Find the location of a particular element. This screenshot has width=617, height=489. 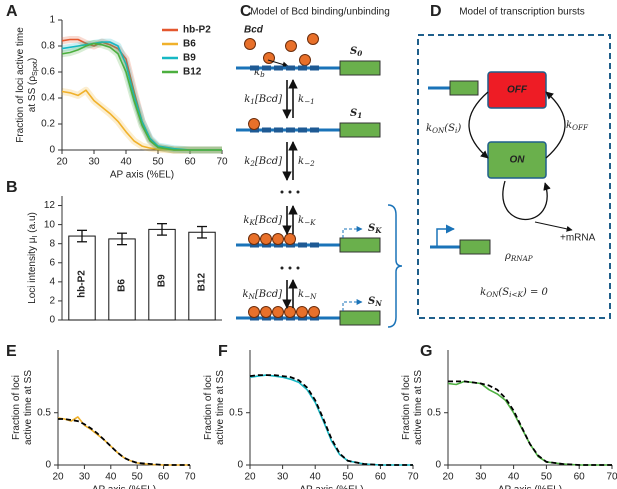

product-label: +mRNA is located at coordinates (578, 238).